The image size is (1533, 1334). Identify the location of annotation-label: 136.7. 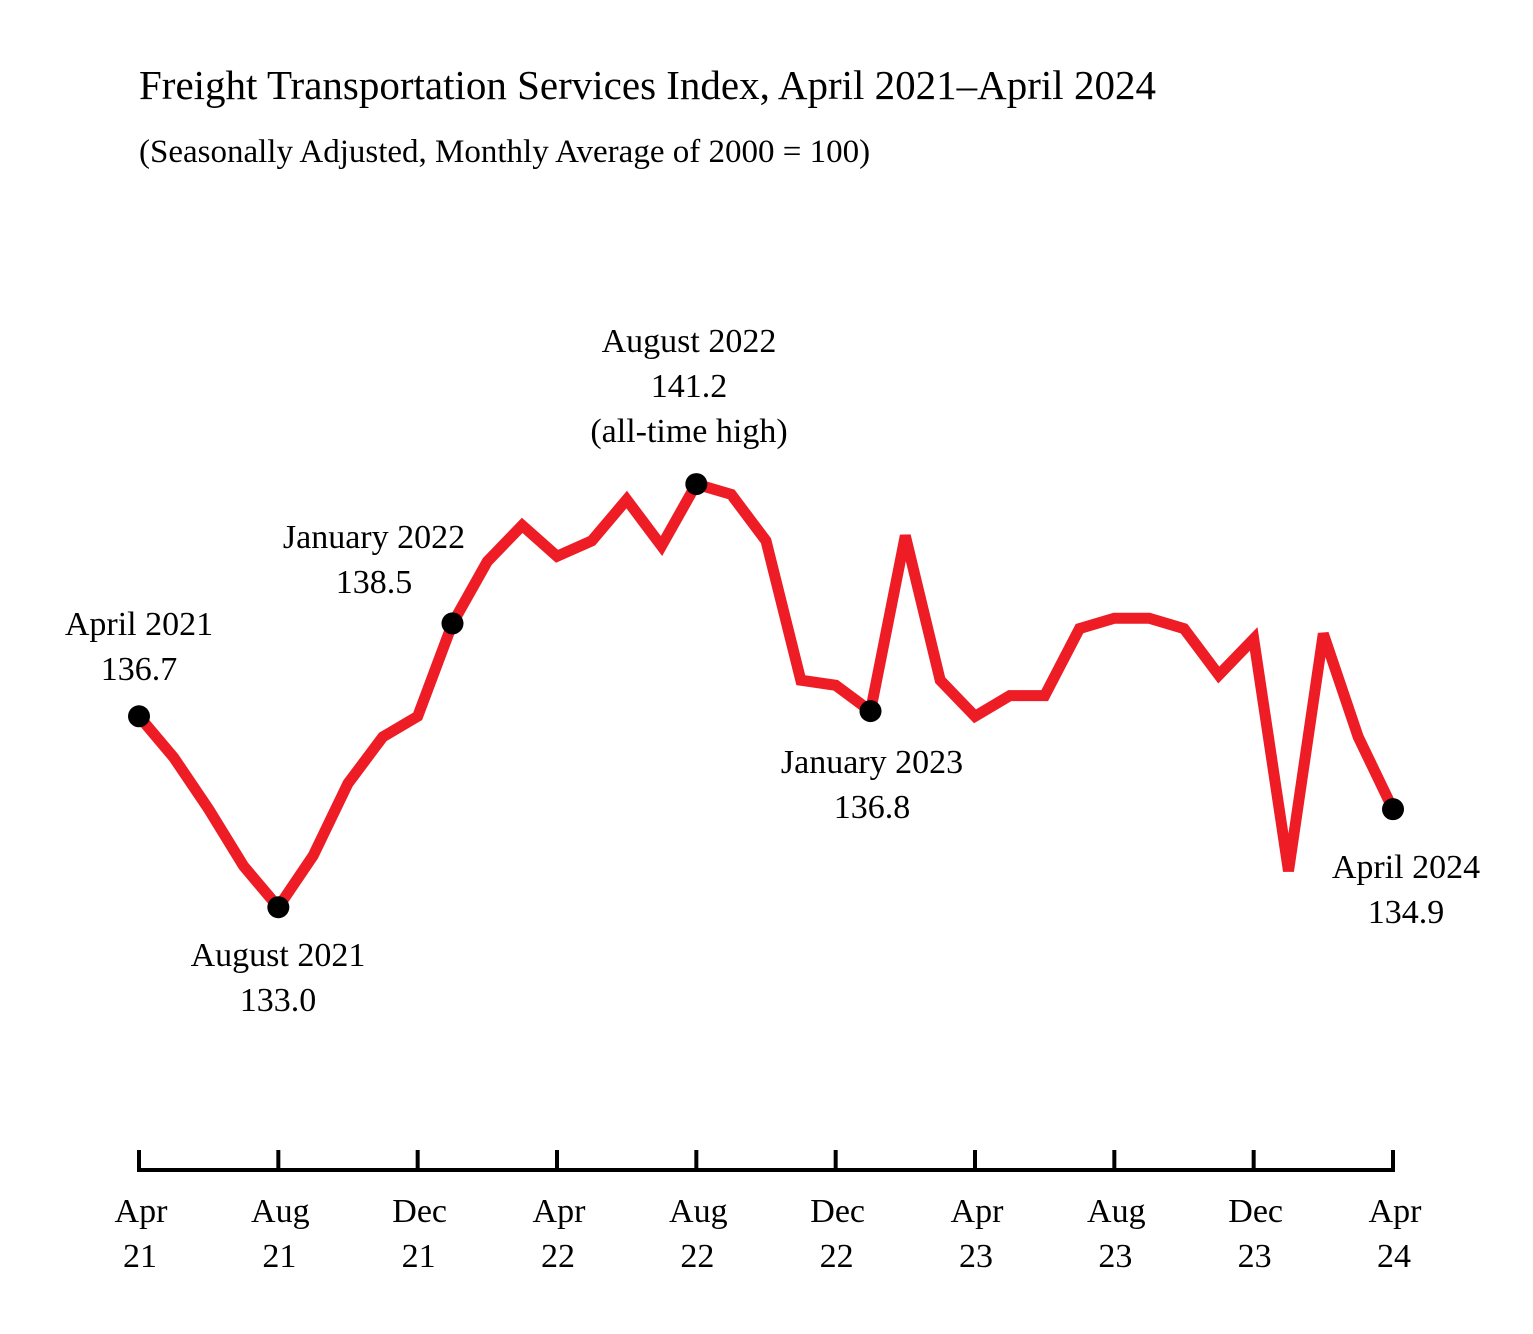
(139, 669).